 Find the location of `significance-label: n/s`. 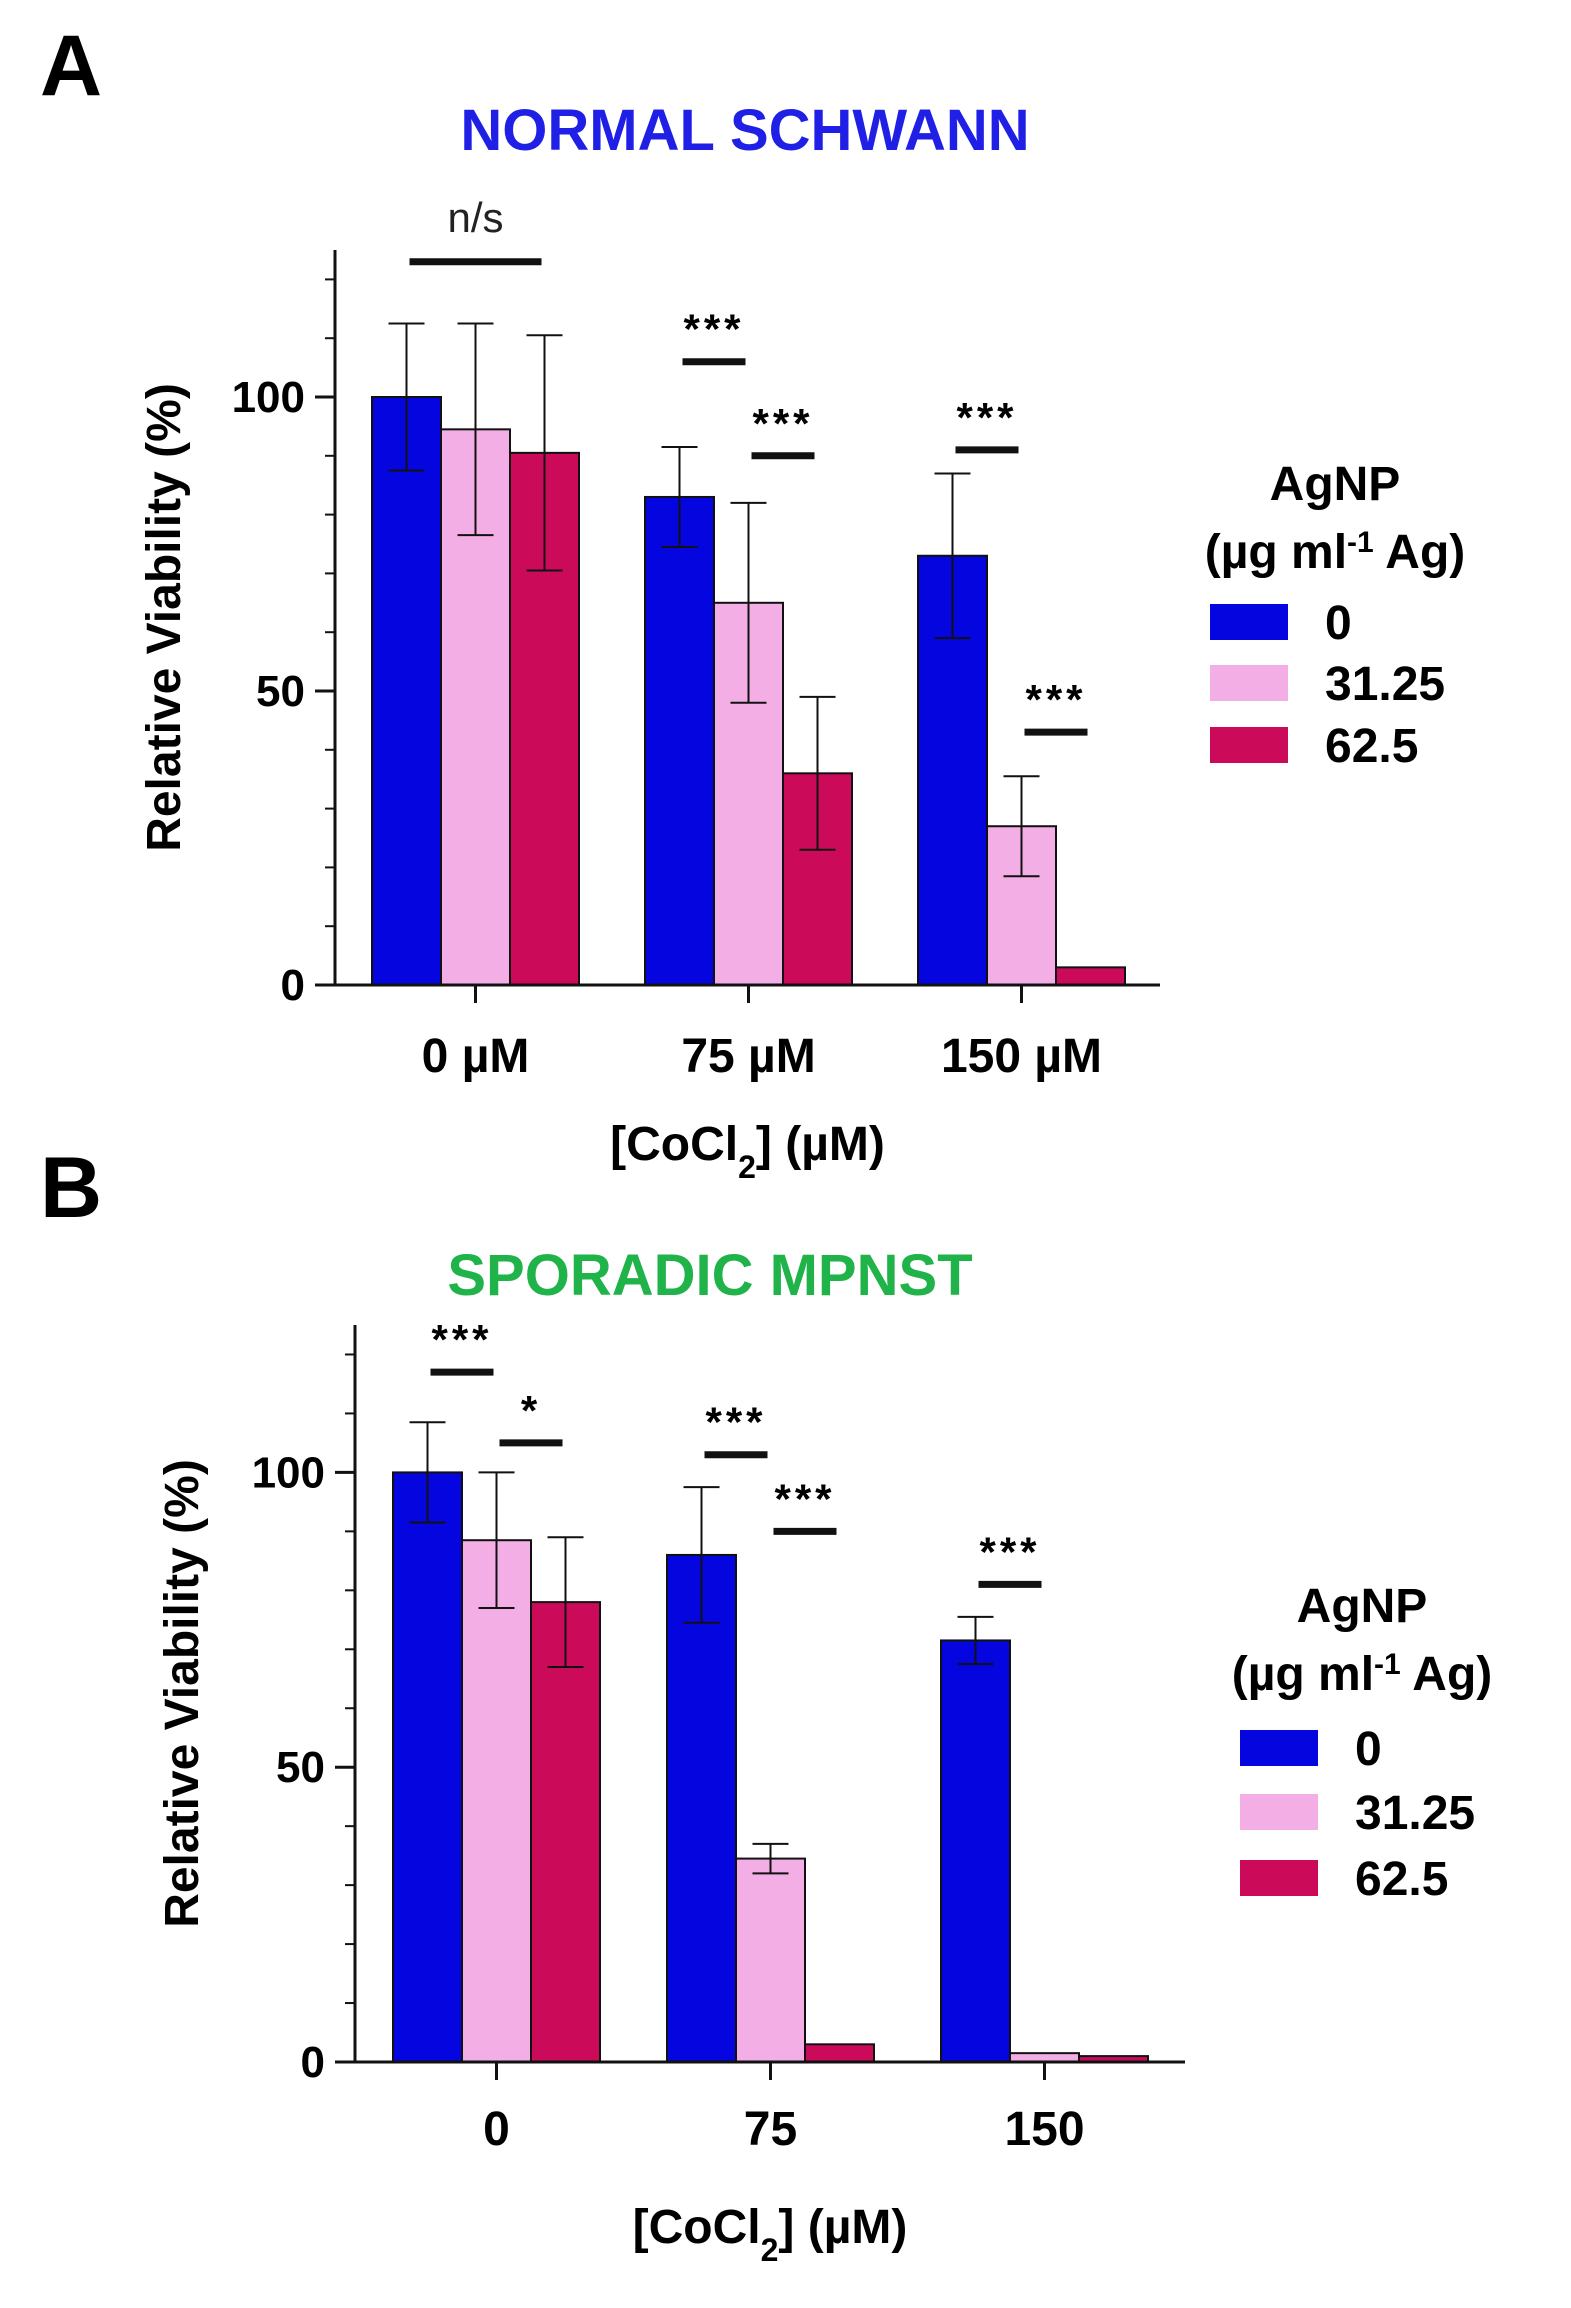

significance-label: n/s is located at coordinates (475, 217).